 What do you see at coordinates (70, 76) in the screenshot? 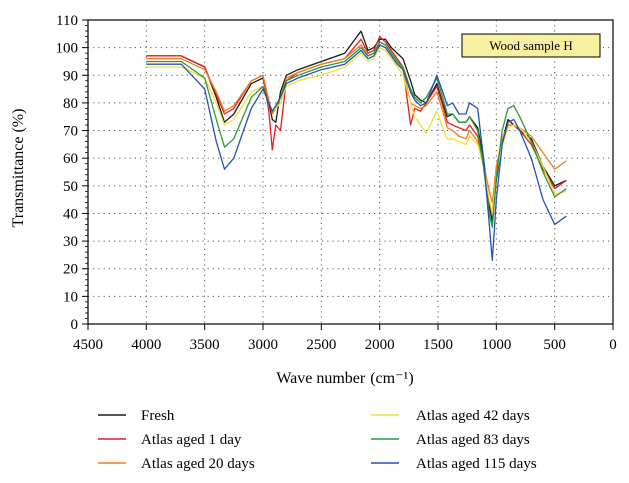
I see `y-tick-label: 90` at bounding box center [70, 76].